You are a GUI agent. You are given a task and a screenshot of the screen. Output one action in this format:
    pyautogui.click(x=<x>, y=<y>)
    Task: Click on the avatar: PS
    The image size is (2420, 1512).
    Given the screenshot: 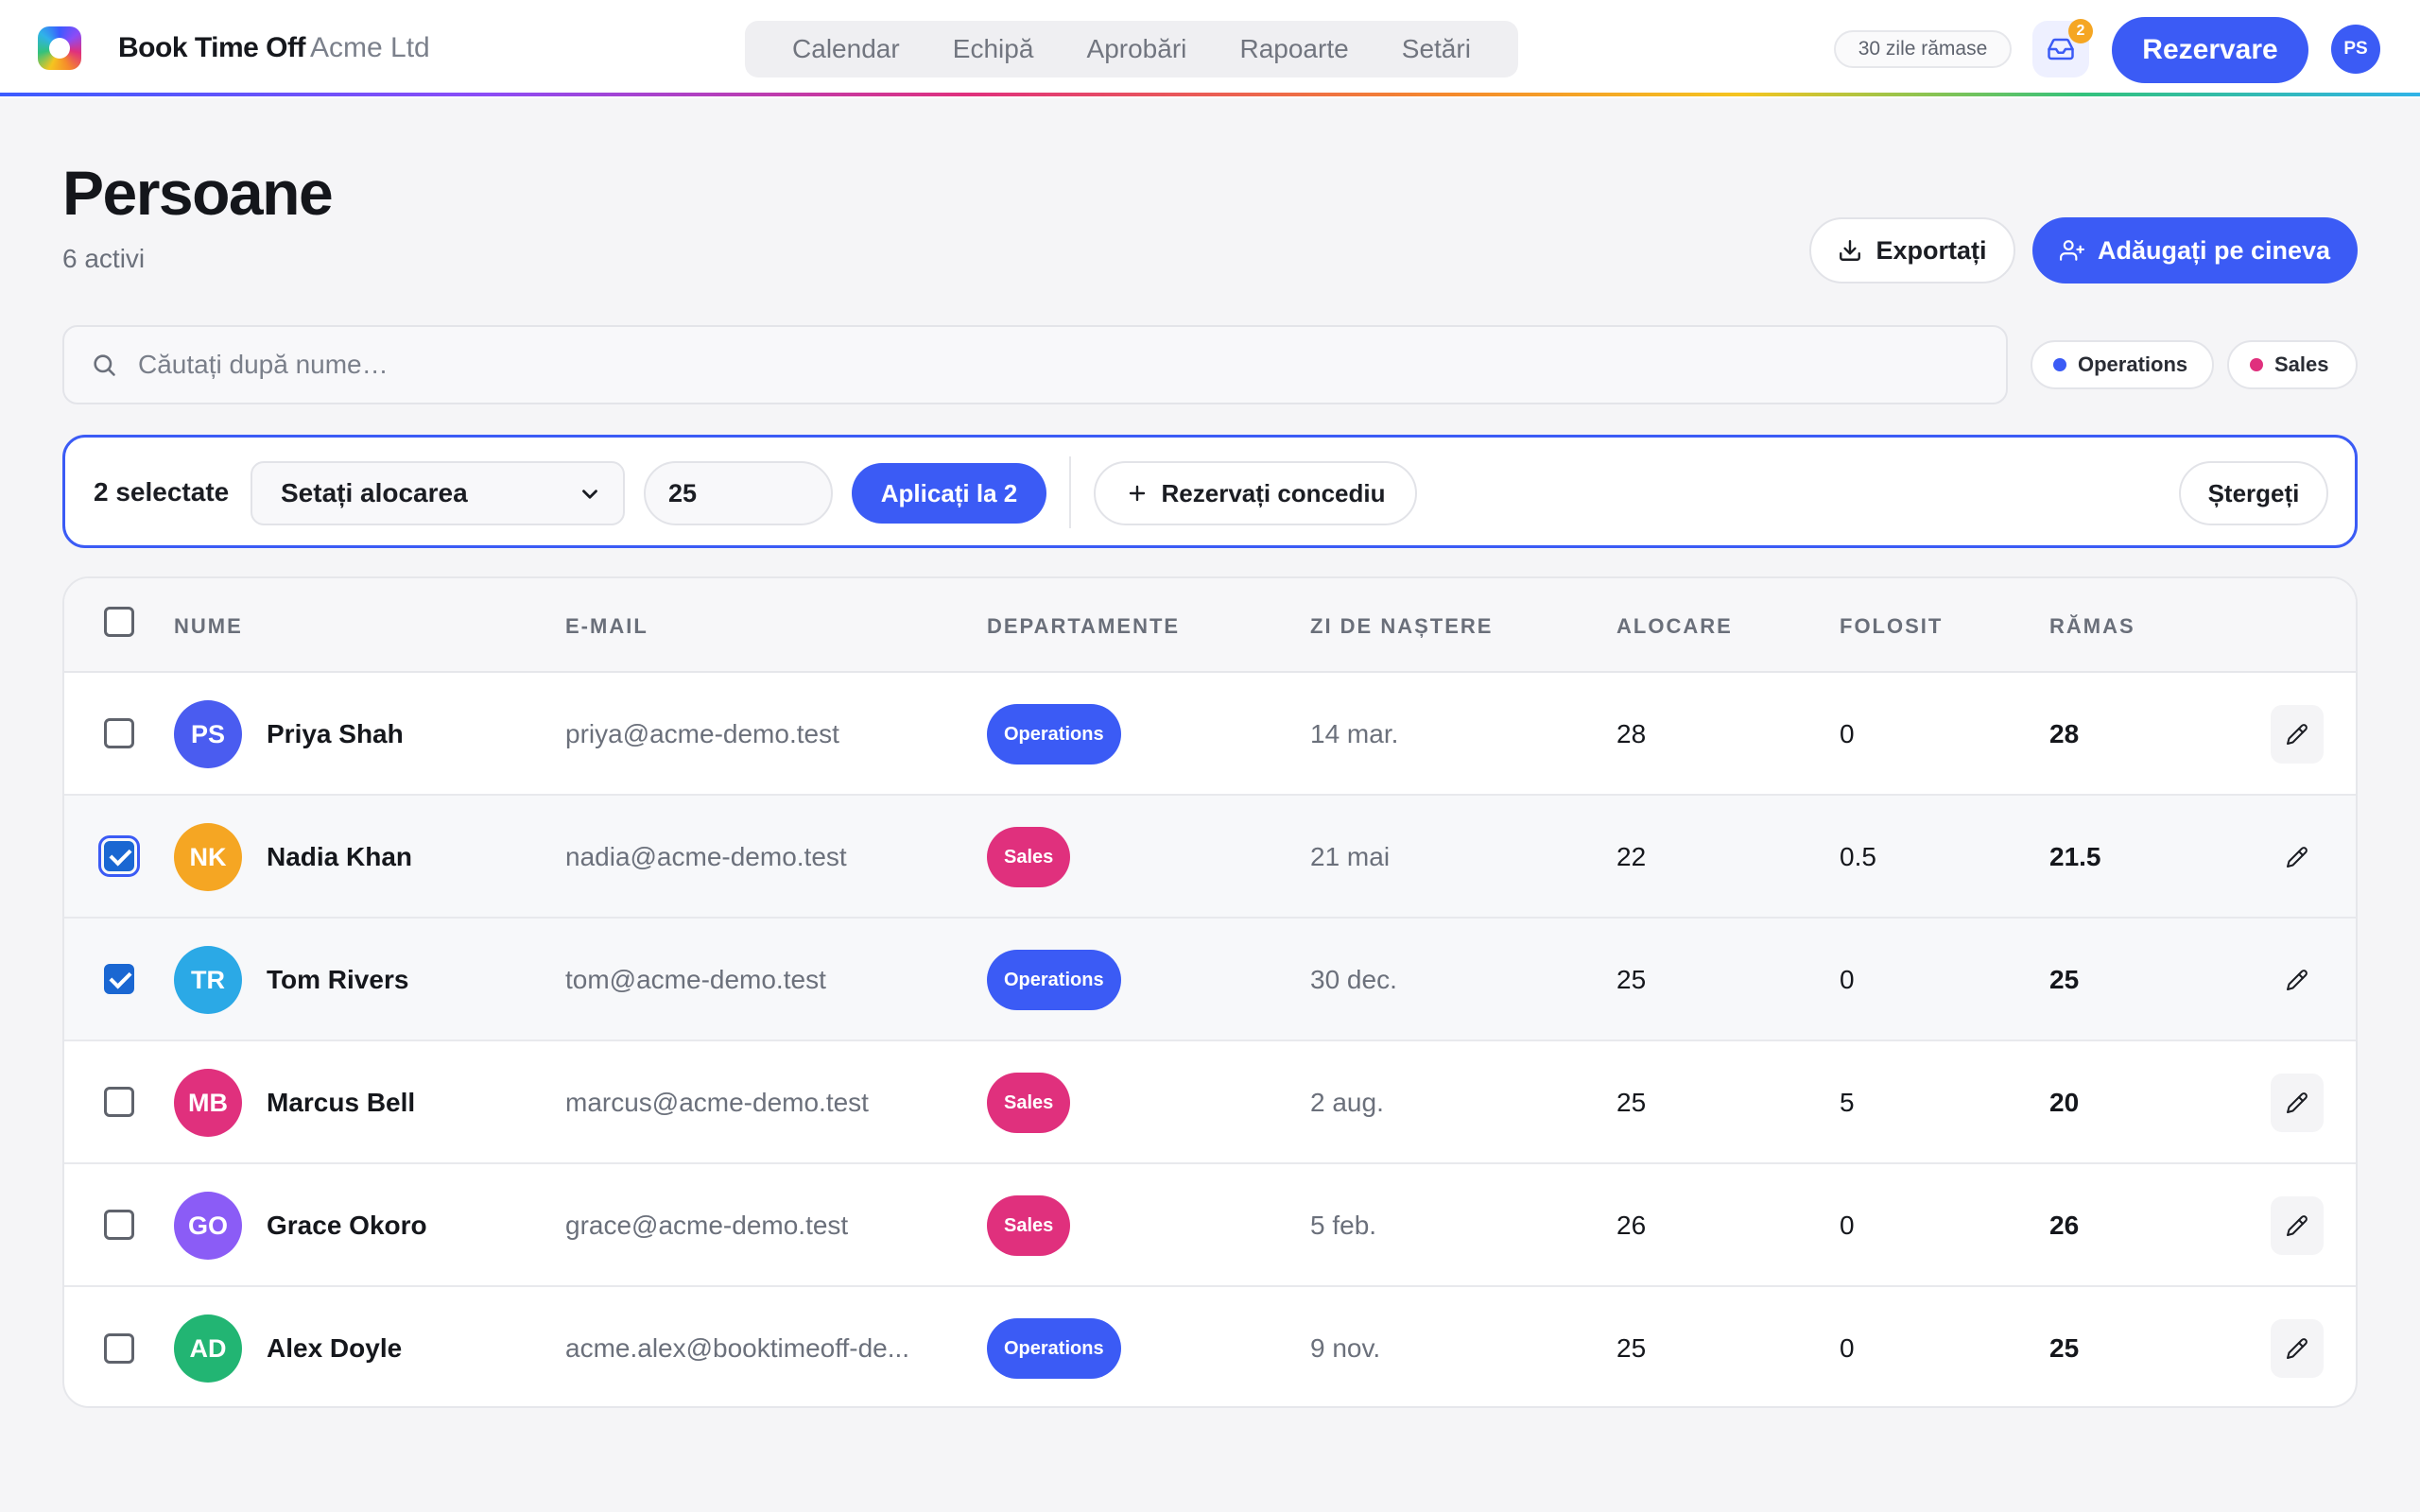 What is the action you would take?
    pyautogui.click(x=208, y=734)
    